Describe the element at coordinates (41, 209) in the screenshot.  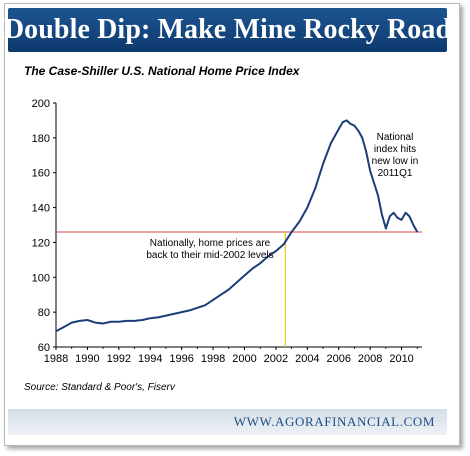
I see `y-tick-label: 140` at that location.